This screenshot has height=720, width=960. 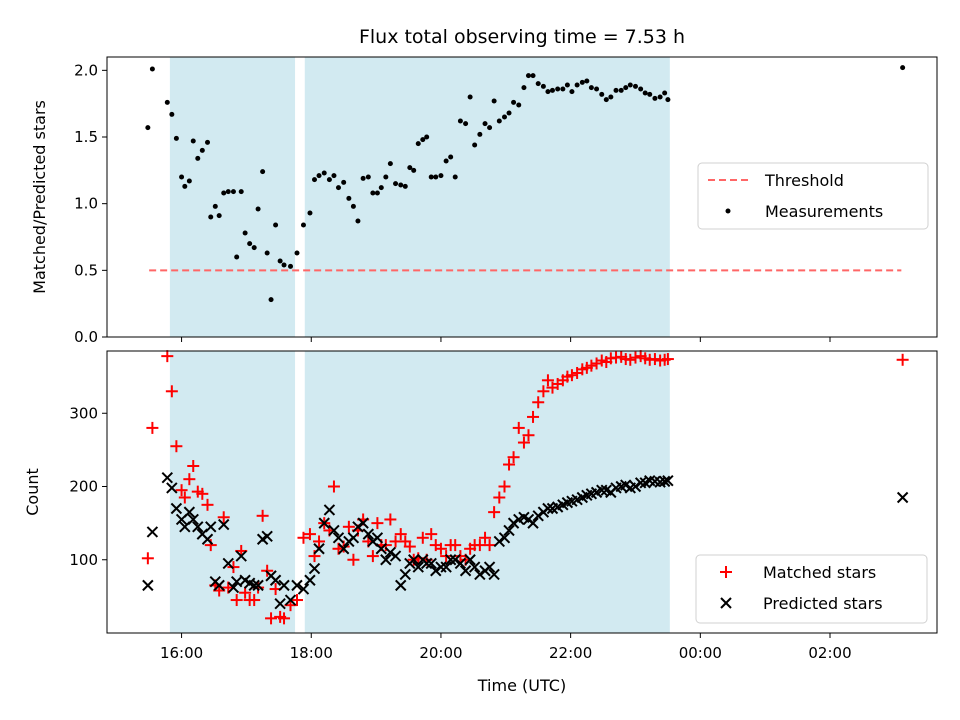 I want to click on x-tick-label: 20:00, so click(x=440, y=653).